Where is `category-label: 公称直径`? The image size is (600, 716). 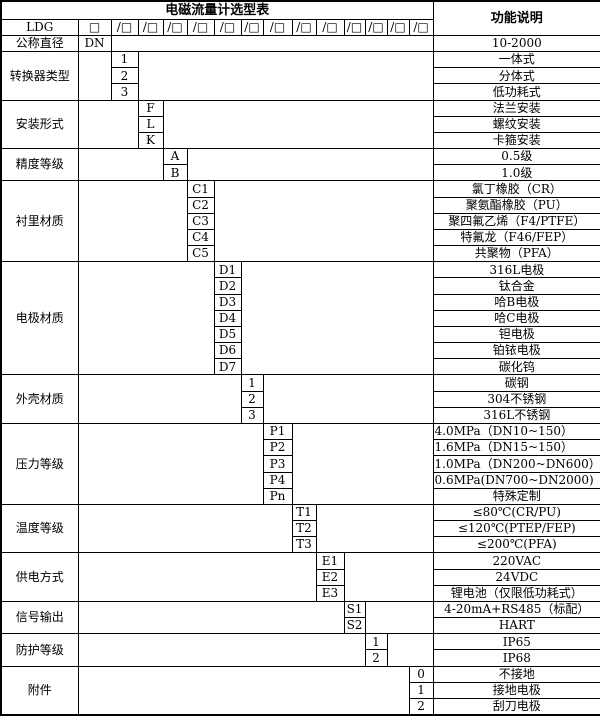 category-label: 公称直径 is located at coordinates (39, 43).